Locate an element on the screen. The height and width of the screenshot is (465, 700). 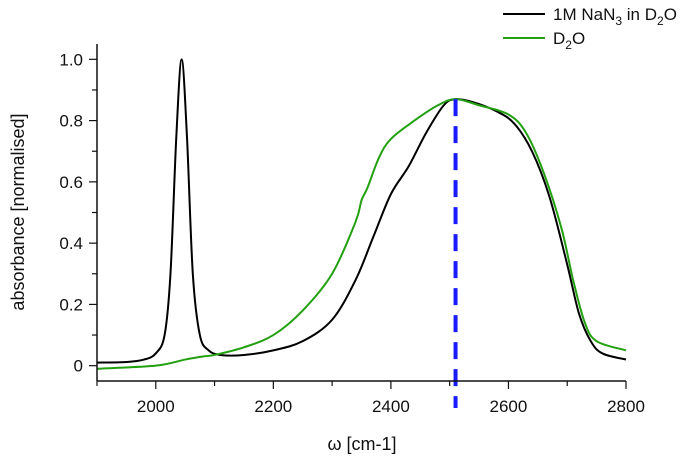
y-tick-label: 0.4 is located at coordinates (71, 243).